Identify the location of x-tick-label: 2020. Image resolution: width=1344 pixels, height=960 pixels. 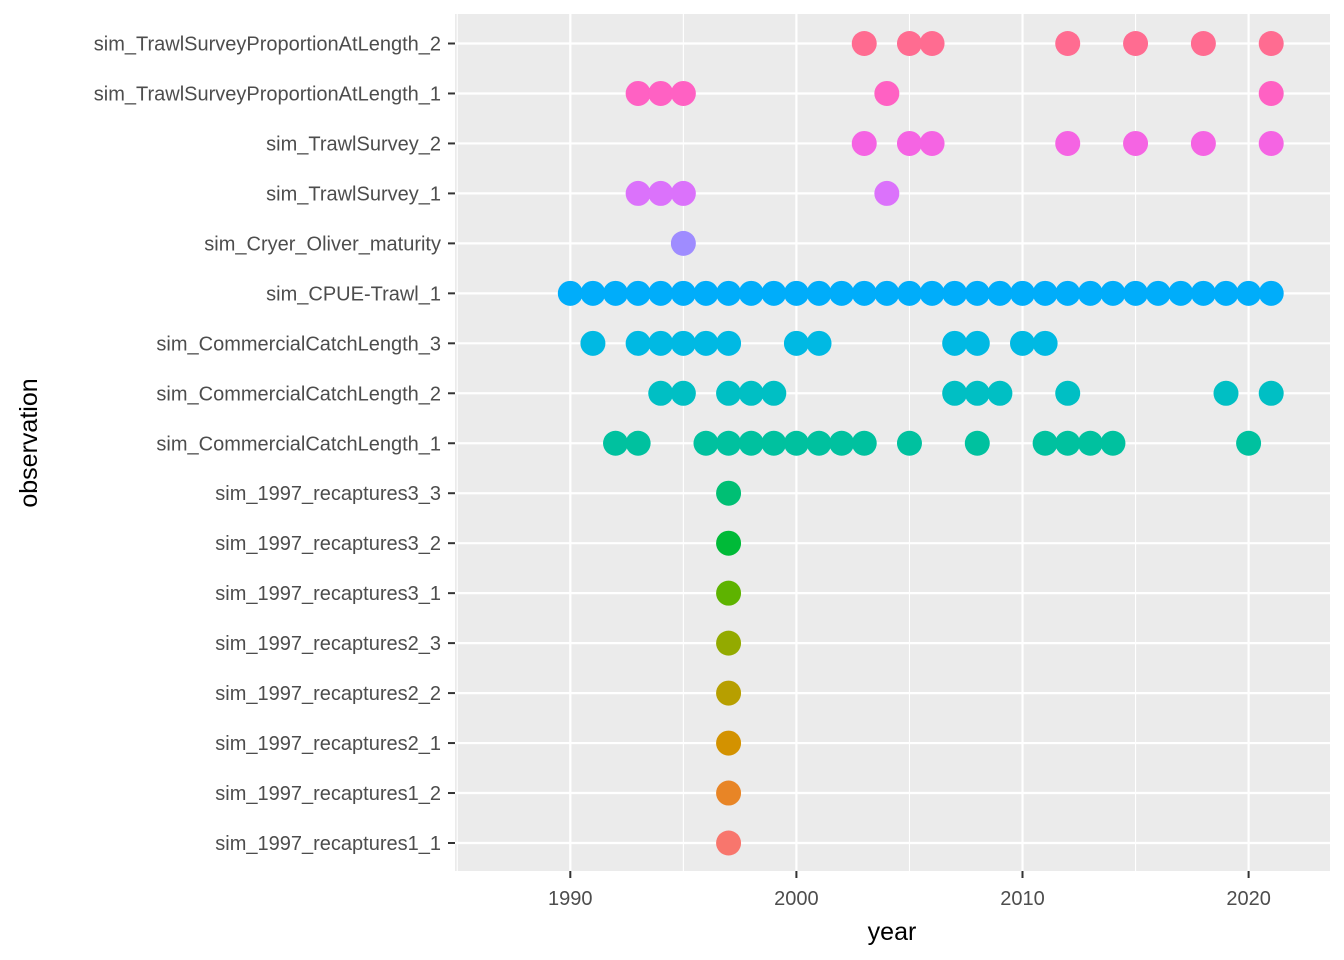
(1248, 899).